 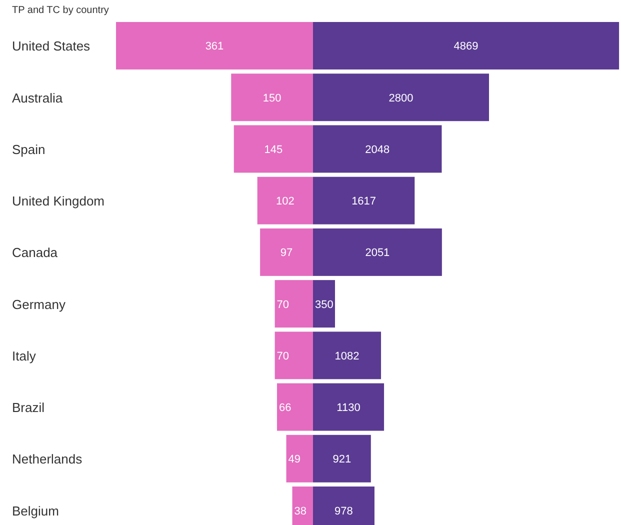 What do you see at coordinates (29, 149) in the screenshot?
I see `y-tick-label: Spain` at bounding box center [29, 149].